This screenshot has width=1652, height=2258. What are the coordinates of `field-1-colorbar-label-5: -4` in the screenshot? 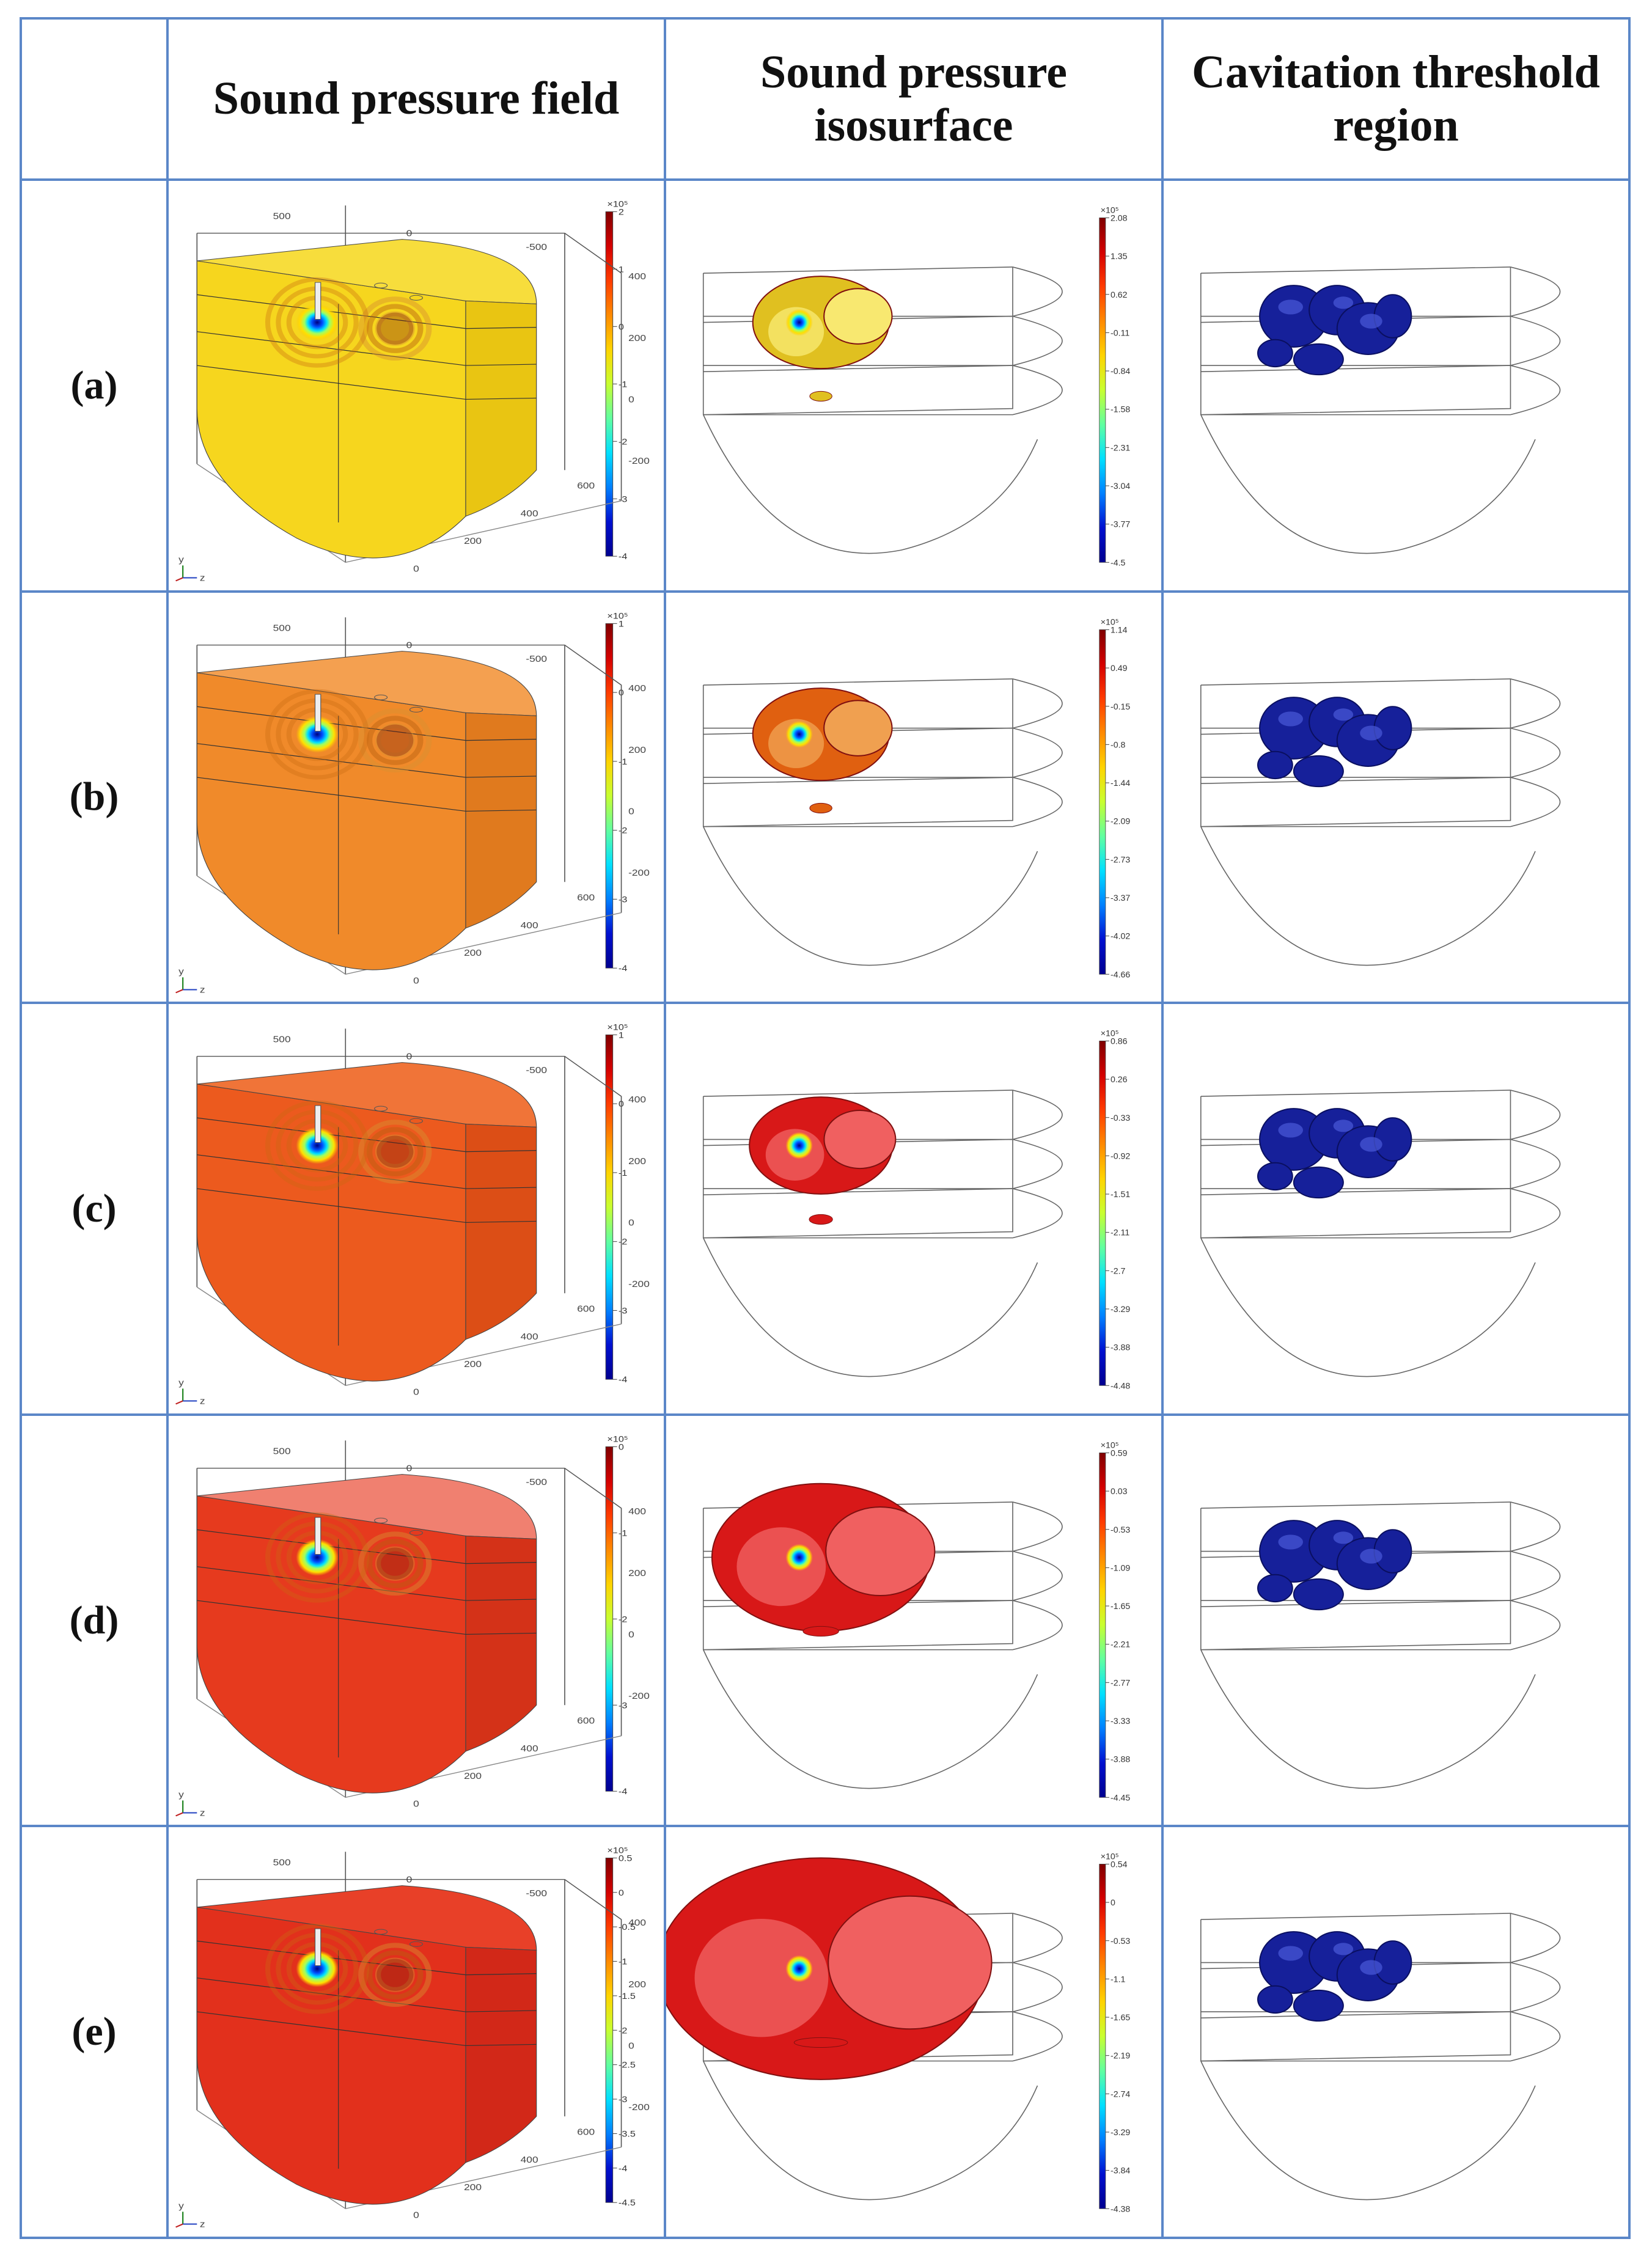 It's located at (623, 968).